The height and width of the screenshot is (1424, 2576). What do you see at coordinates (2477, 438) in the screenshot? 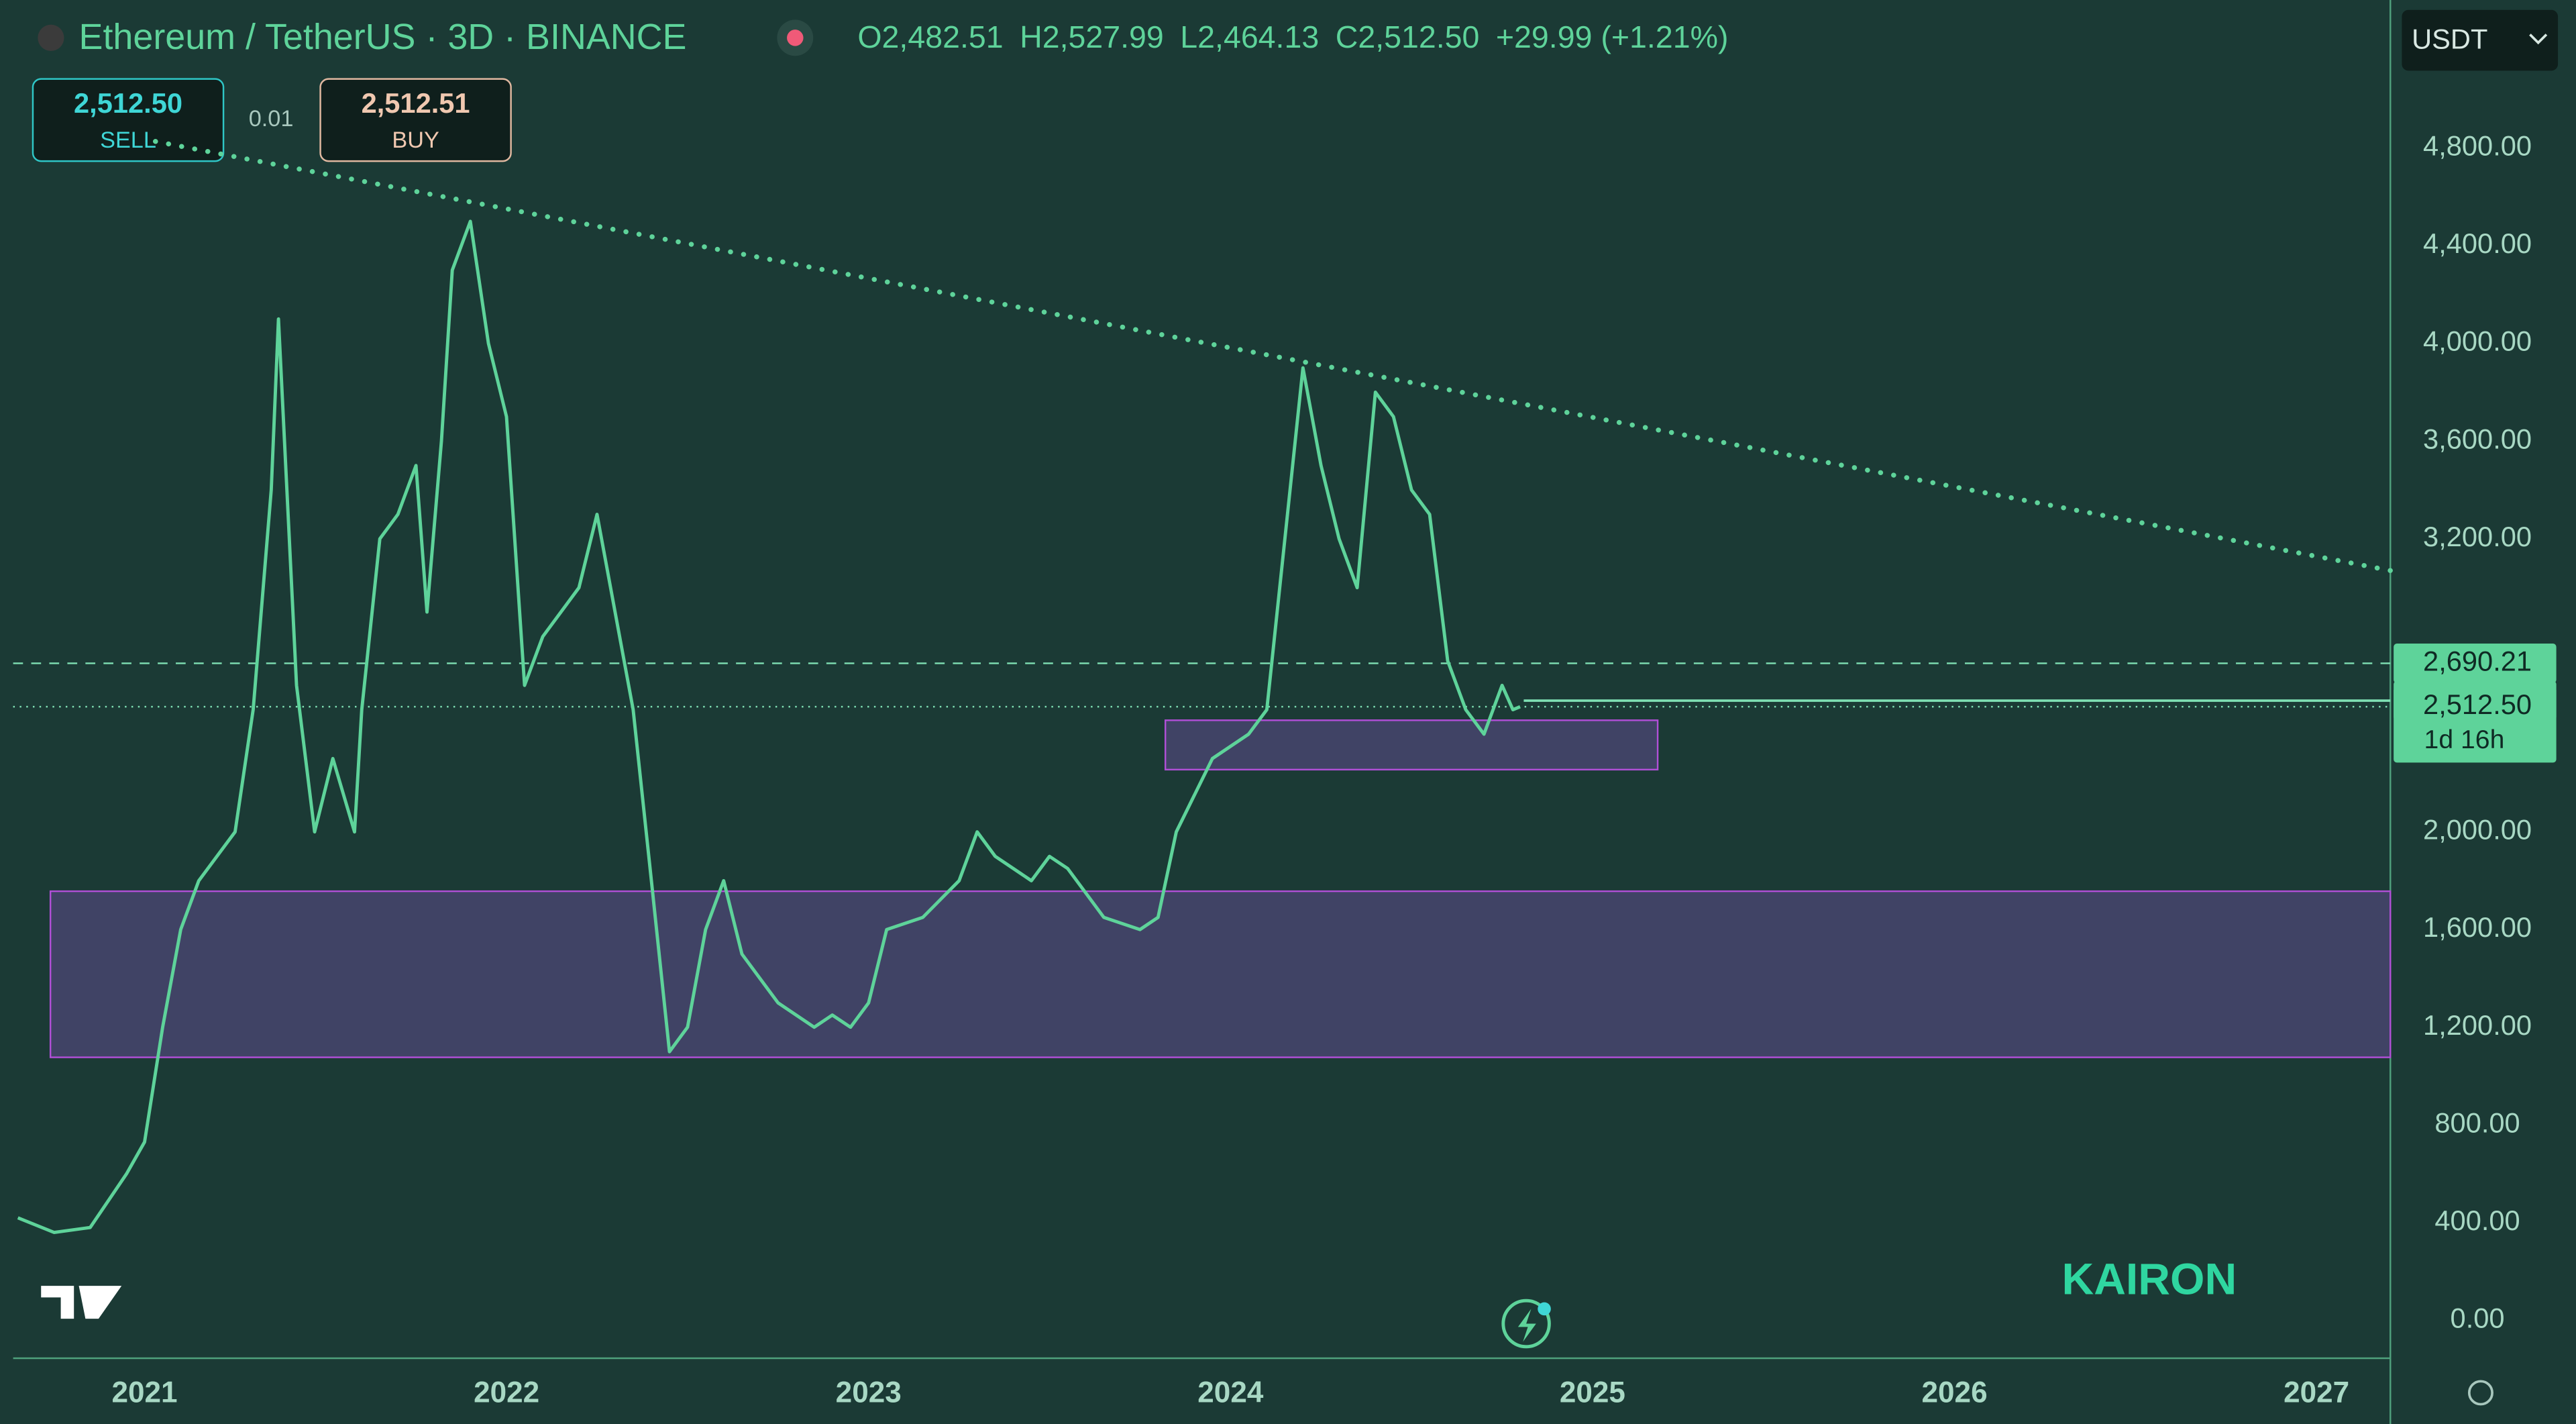
I see `y-tick-label: 3,600.00` at bounding box center [2477, 438].